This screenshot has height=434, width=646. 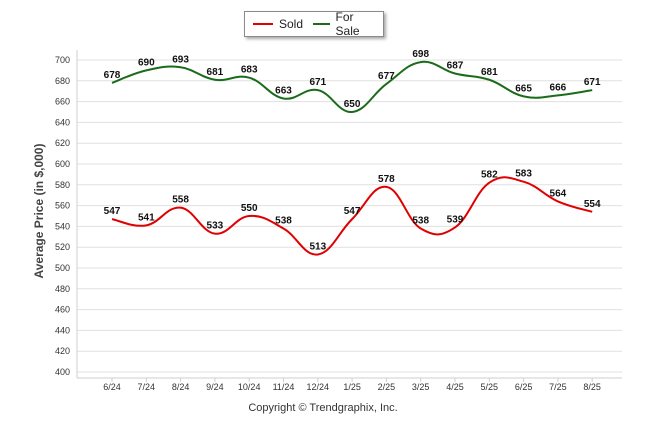 I want to click on x-tick-label: 8/24, so click(x=181, y=387).